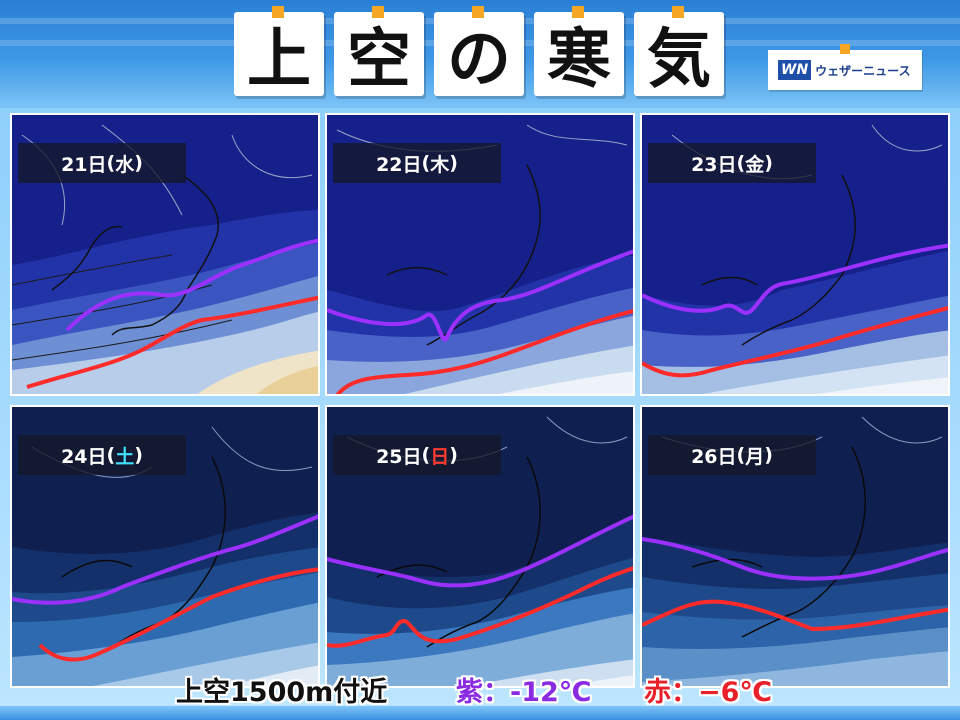 The height and width of the screenshot is (720, 960). What do you see at coordinates (125, 456) in the screenshot?
I see `date-weekday: 土` at bounding box center [125, 456].